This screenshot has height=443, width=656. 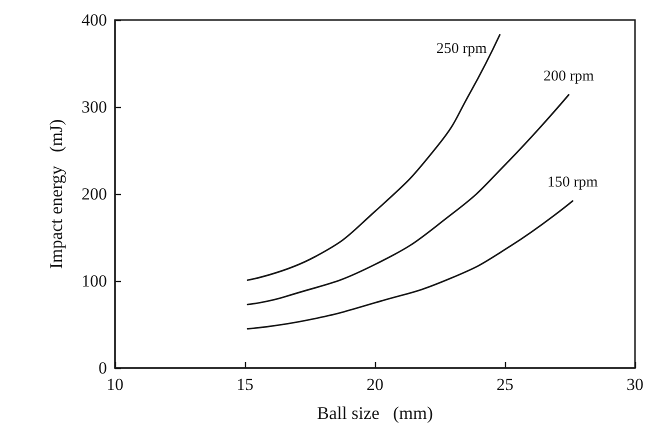 I want to click on x-axis-title: Ball size (mm), so click(x=375, y=413).